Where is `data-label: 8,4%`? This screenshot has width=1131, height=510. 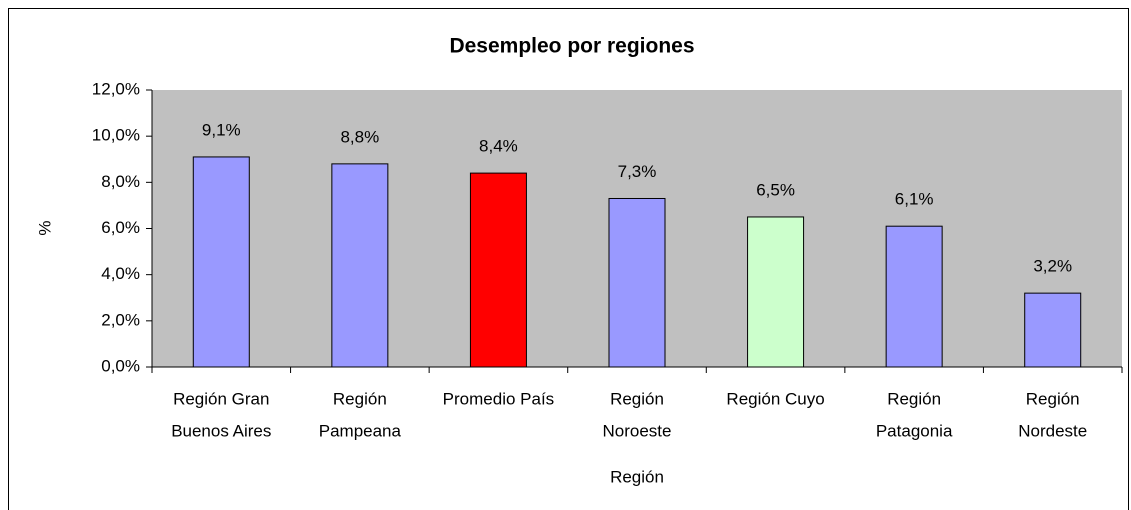 data-label: 8,4% is located at coordinates (498, 146).